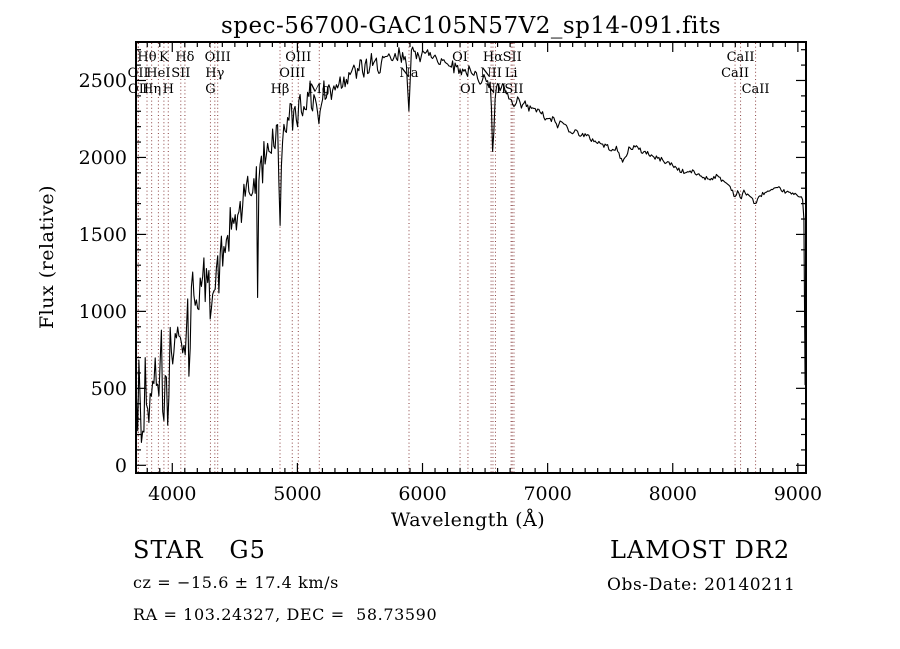 This screenshot has height=649, width=900. What do you see at coordinates (319, 89) in the screenshot?
I see `spectral-line-label: Mg` at bounding box center [319, 89].